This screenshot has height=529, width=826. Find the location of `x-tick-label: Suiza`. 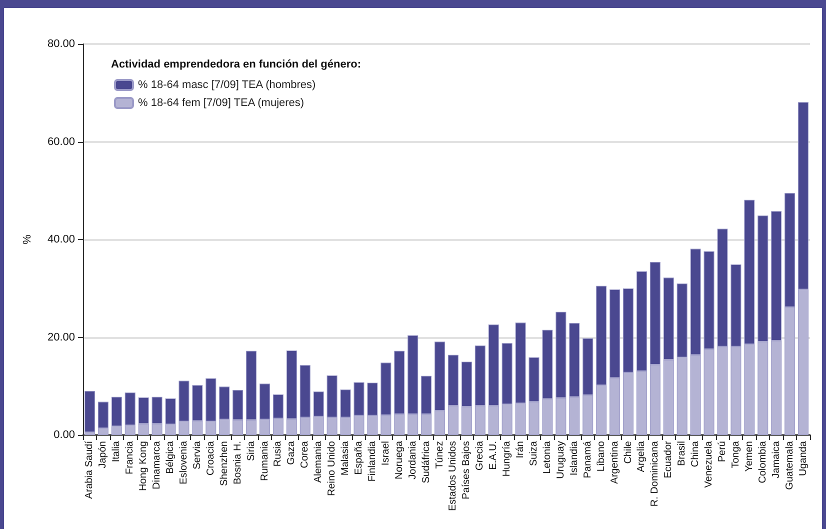

x-tick-label: Suiza is located at coordinates (534, 453).